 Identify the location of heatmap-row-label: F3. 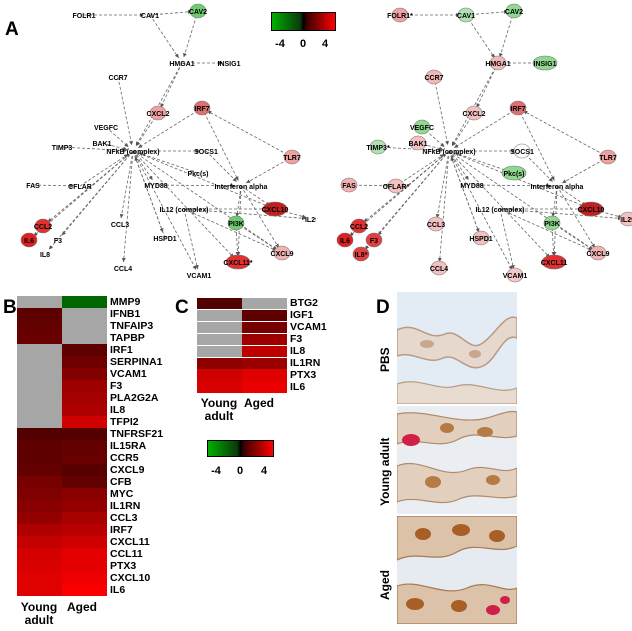
(116, 385).